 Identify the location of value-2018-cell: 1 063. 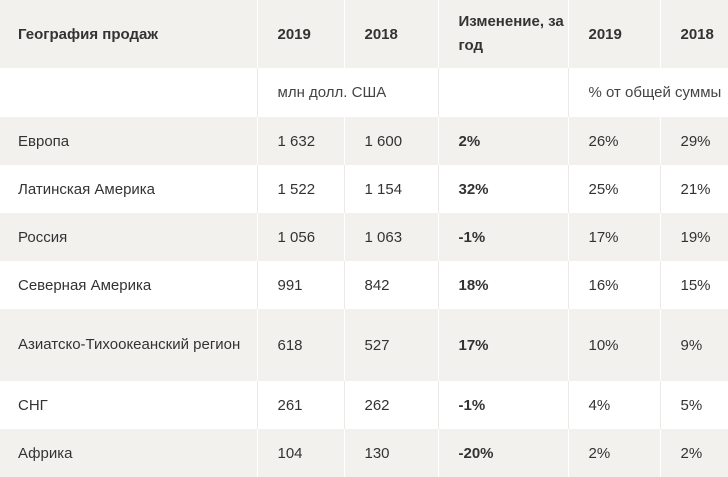
(391, 237).